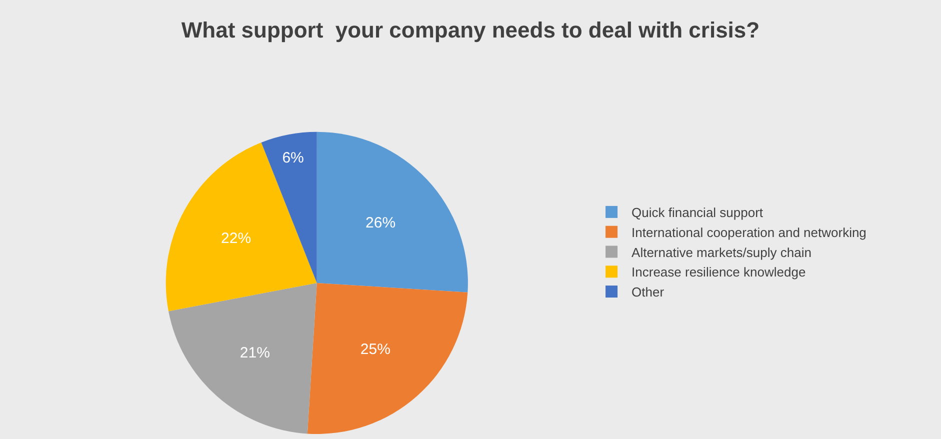 This screenshot has height=439, width=941. Describe the element at coordinates (236, 238) in the screenshot. I see `data-label: 22%` at that location.